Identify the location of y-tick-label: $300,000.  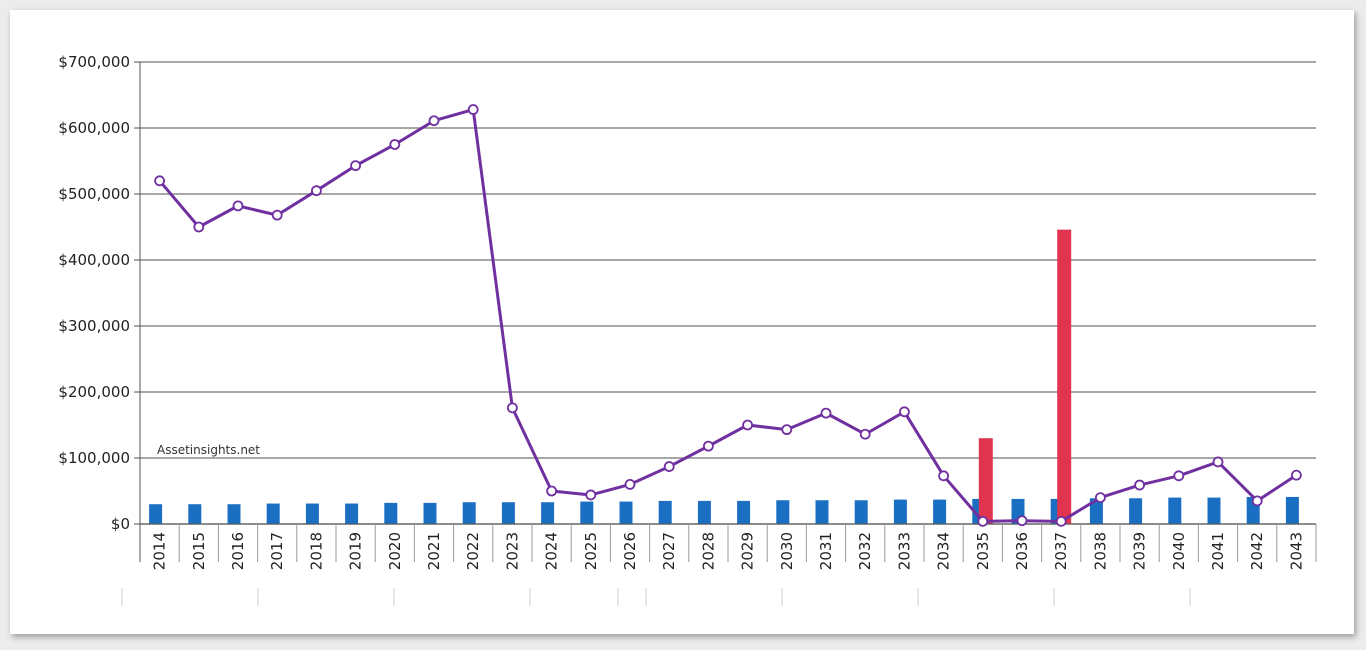
(94, 326).